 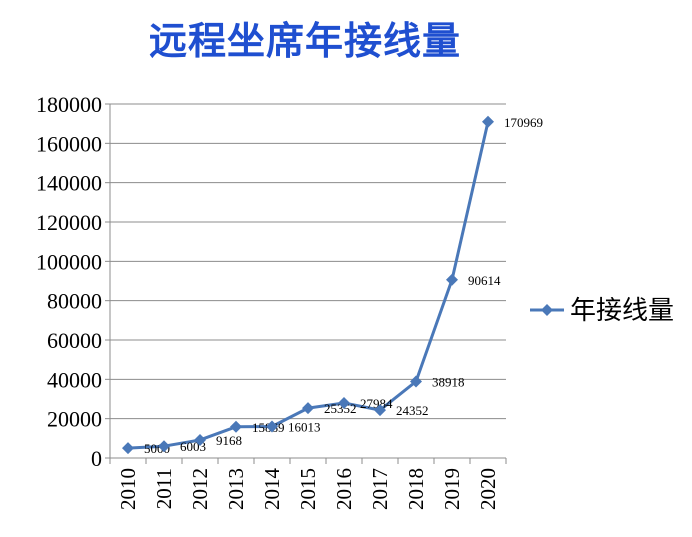 I want to click on y-tick-label: 80000, so click(x=74, y=301).